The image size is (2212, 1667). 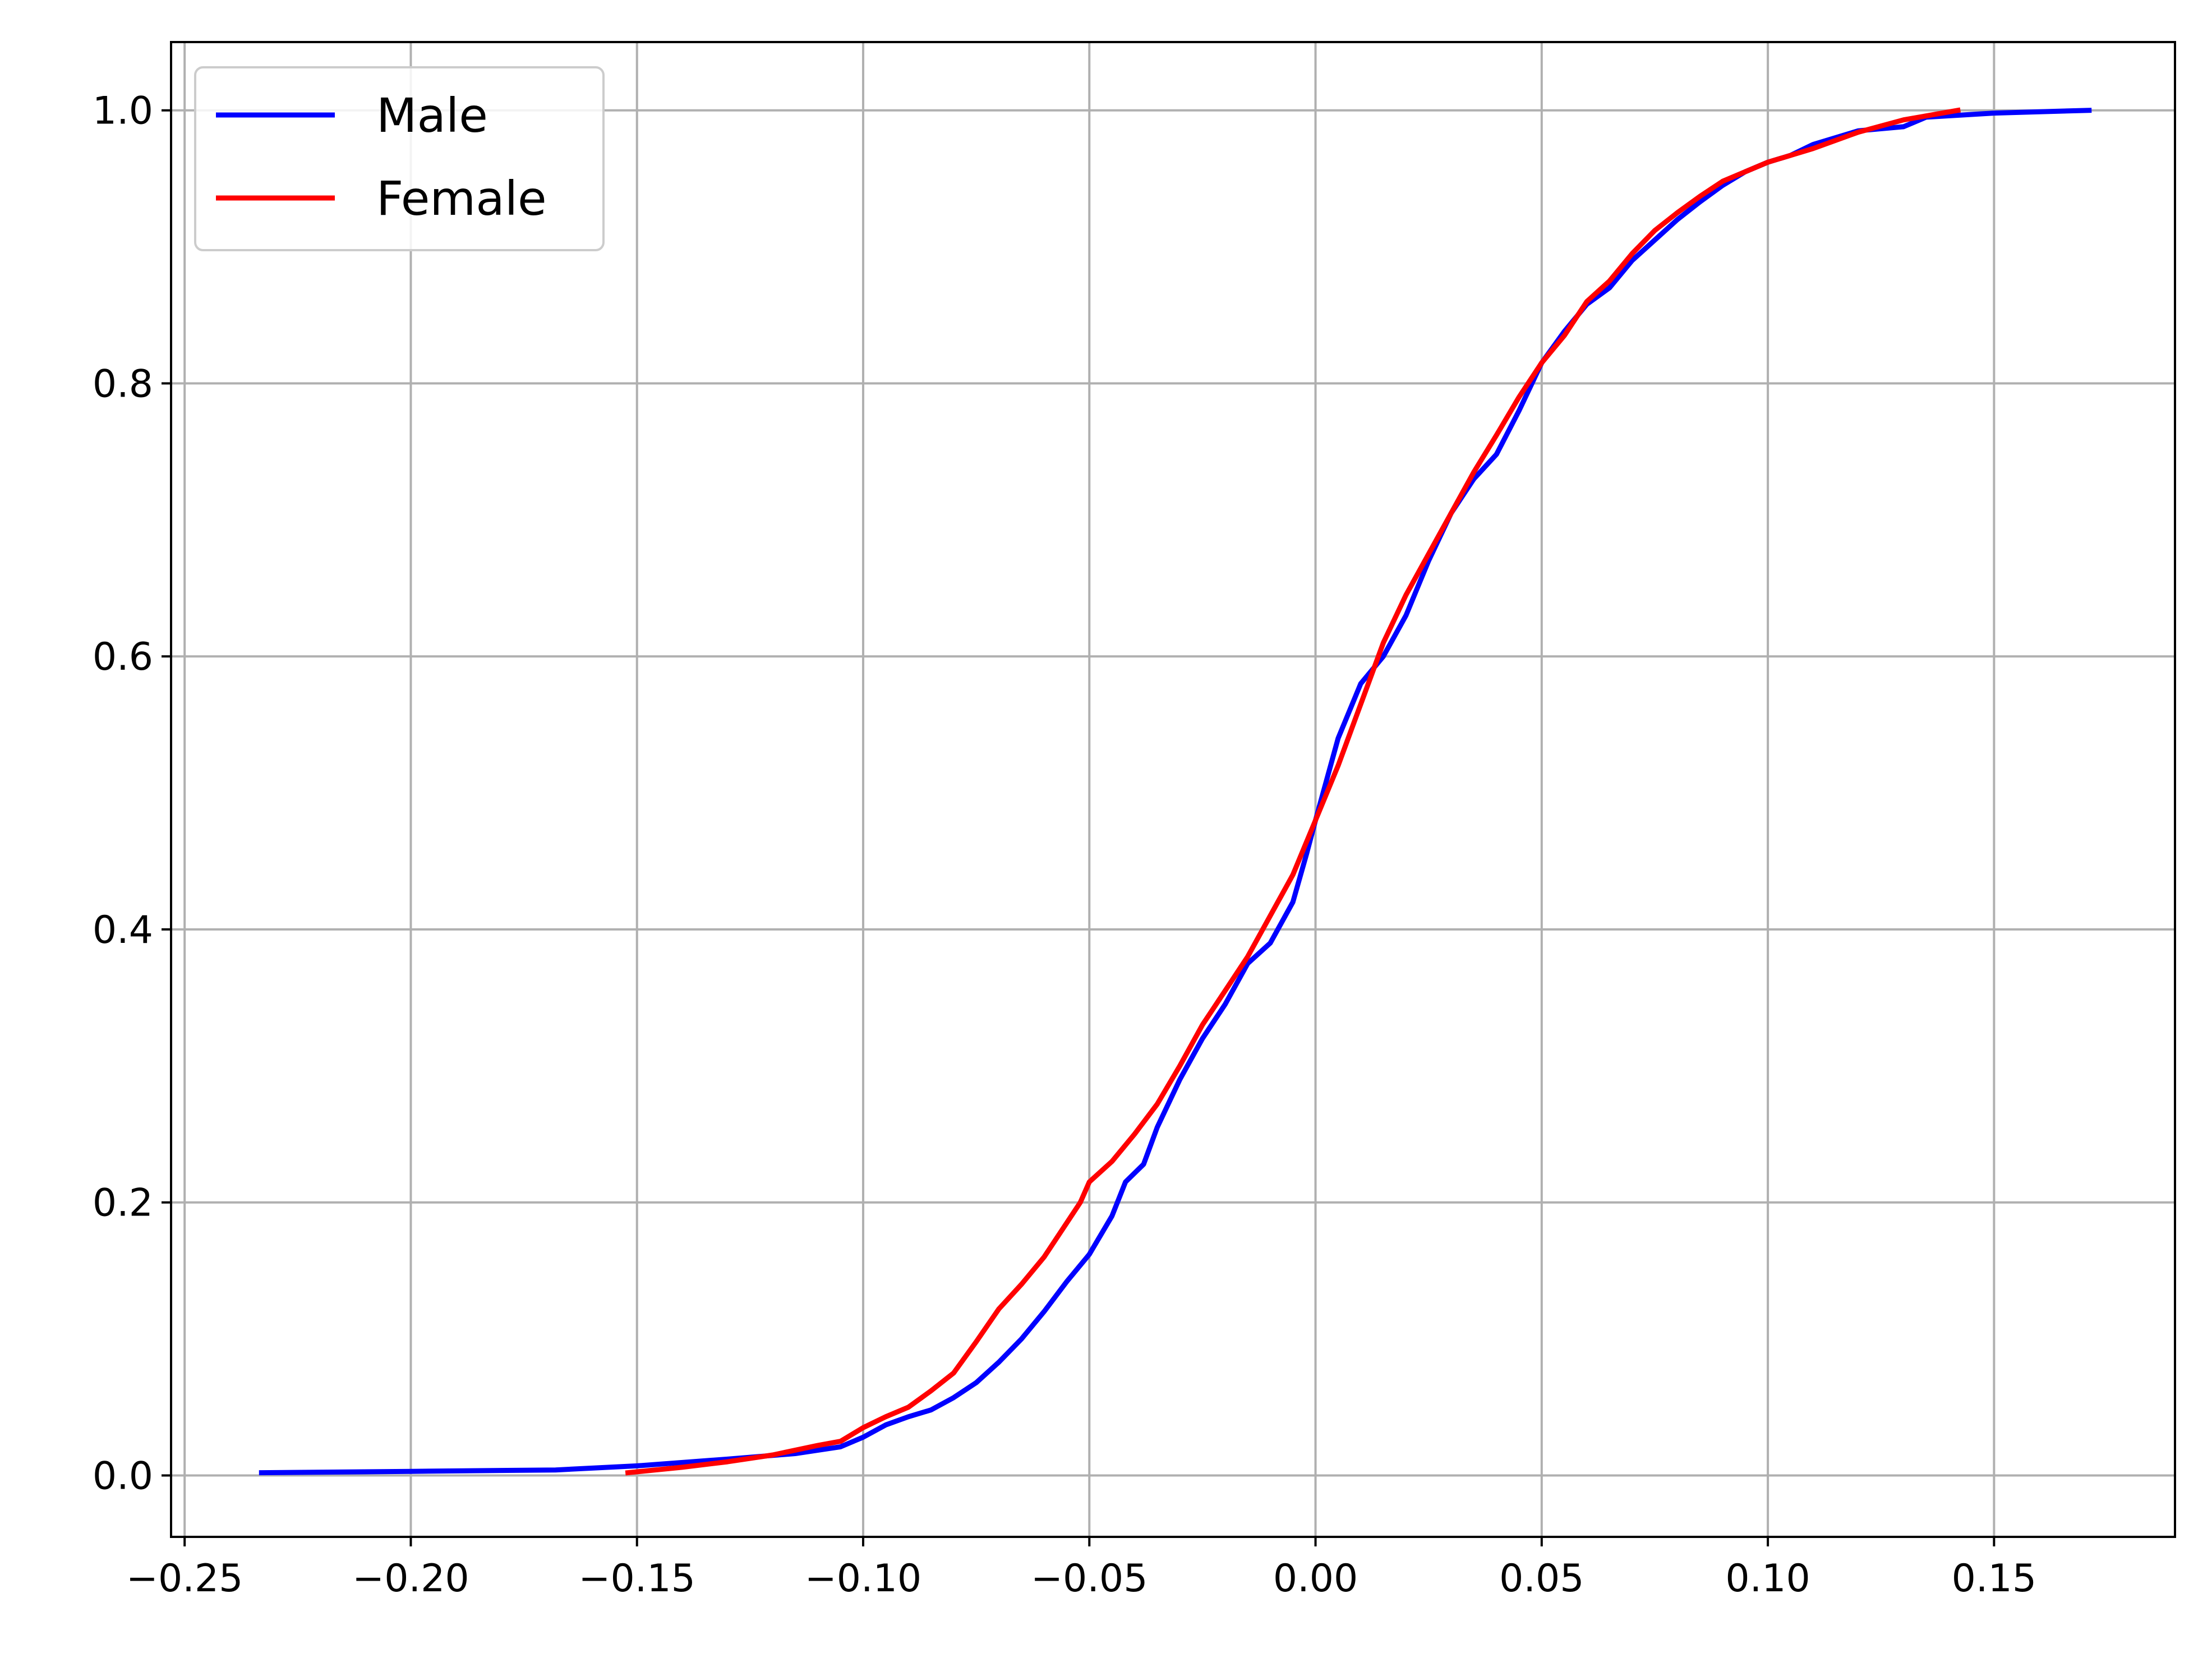 What do you see at coordinates (184, 1579) in the screenshot?
I see `x-tick-label: −0.25` at bounding box center [184, 1579].